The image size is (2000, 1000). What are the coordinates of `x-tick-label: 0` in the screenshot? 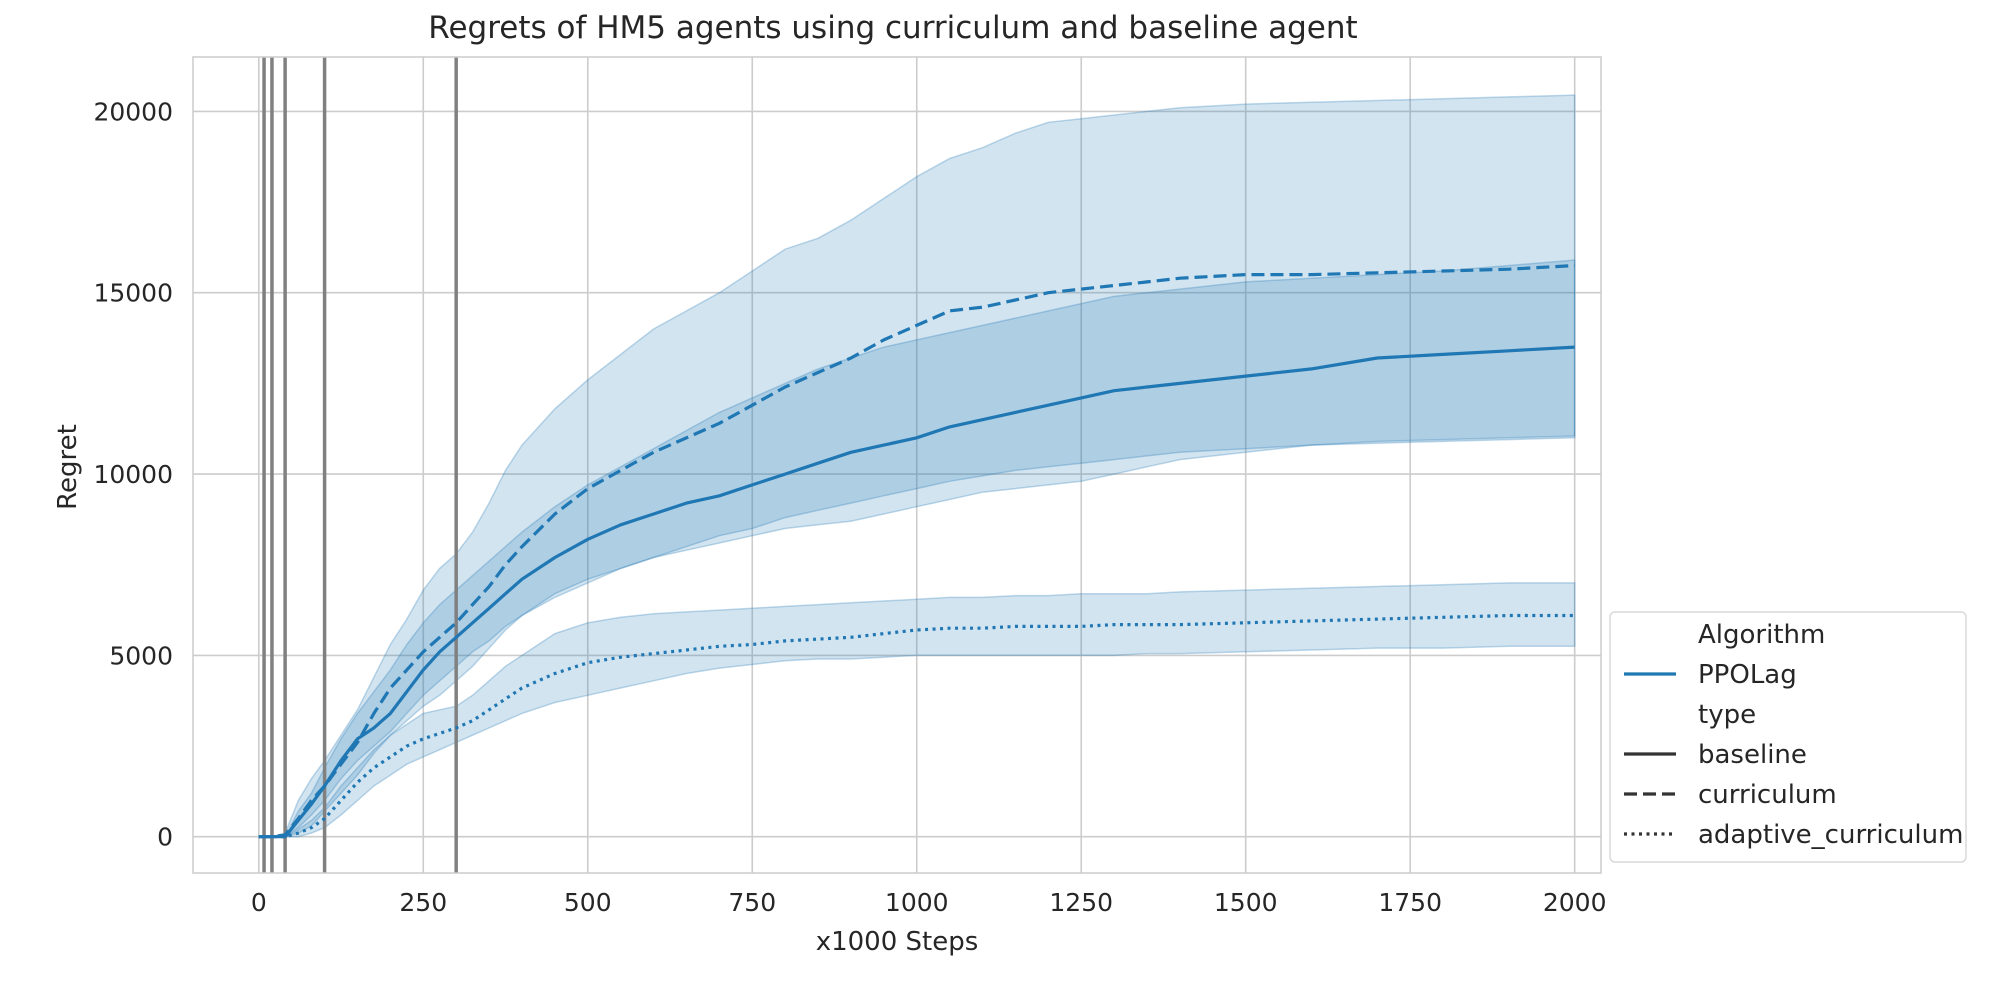 It's located at (259, 902).